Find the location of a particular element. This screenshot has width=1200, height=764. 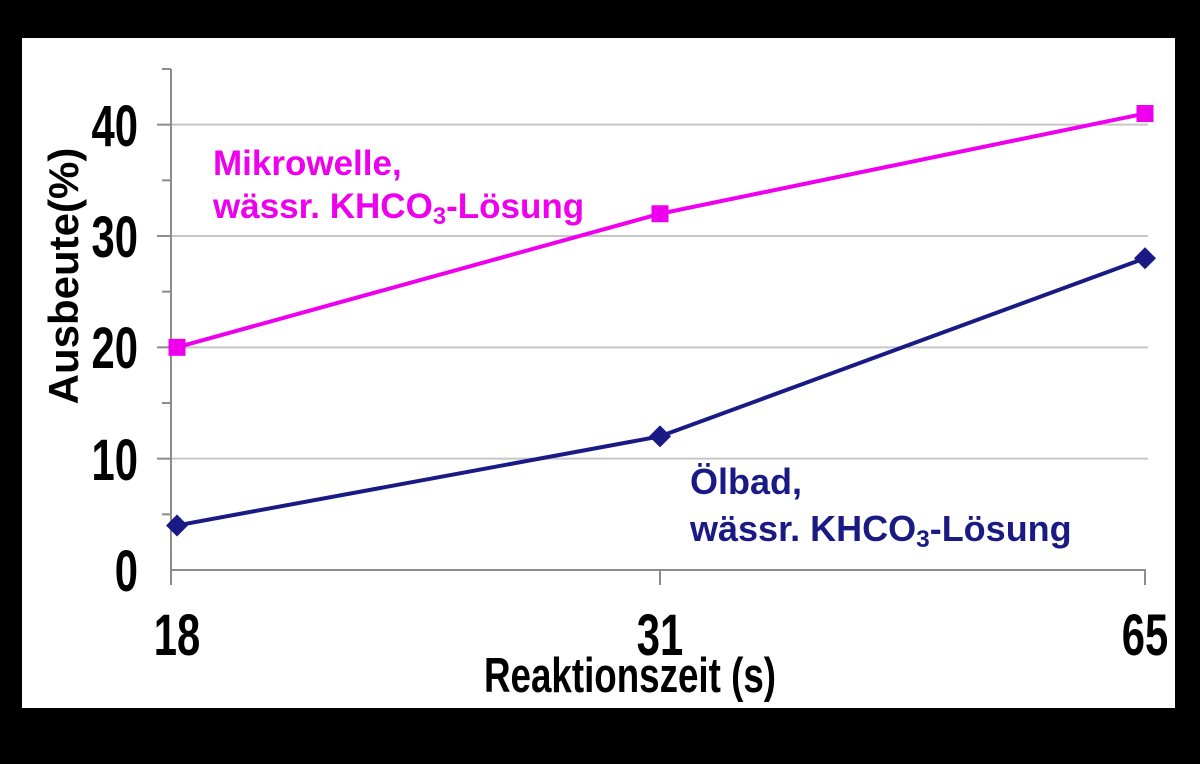

x-tick-label-31: 31 is located at coordinates (660, 635).